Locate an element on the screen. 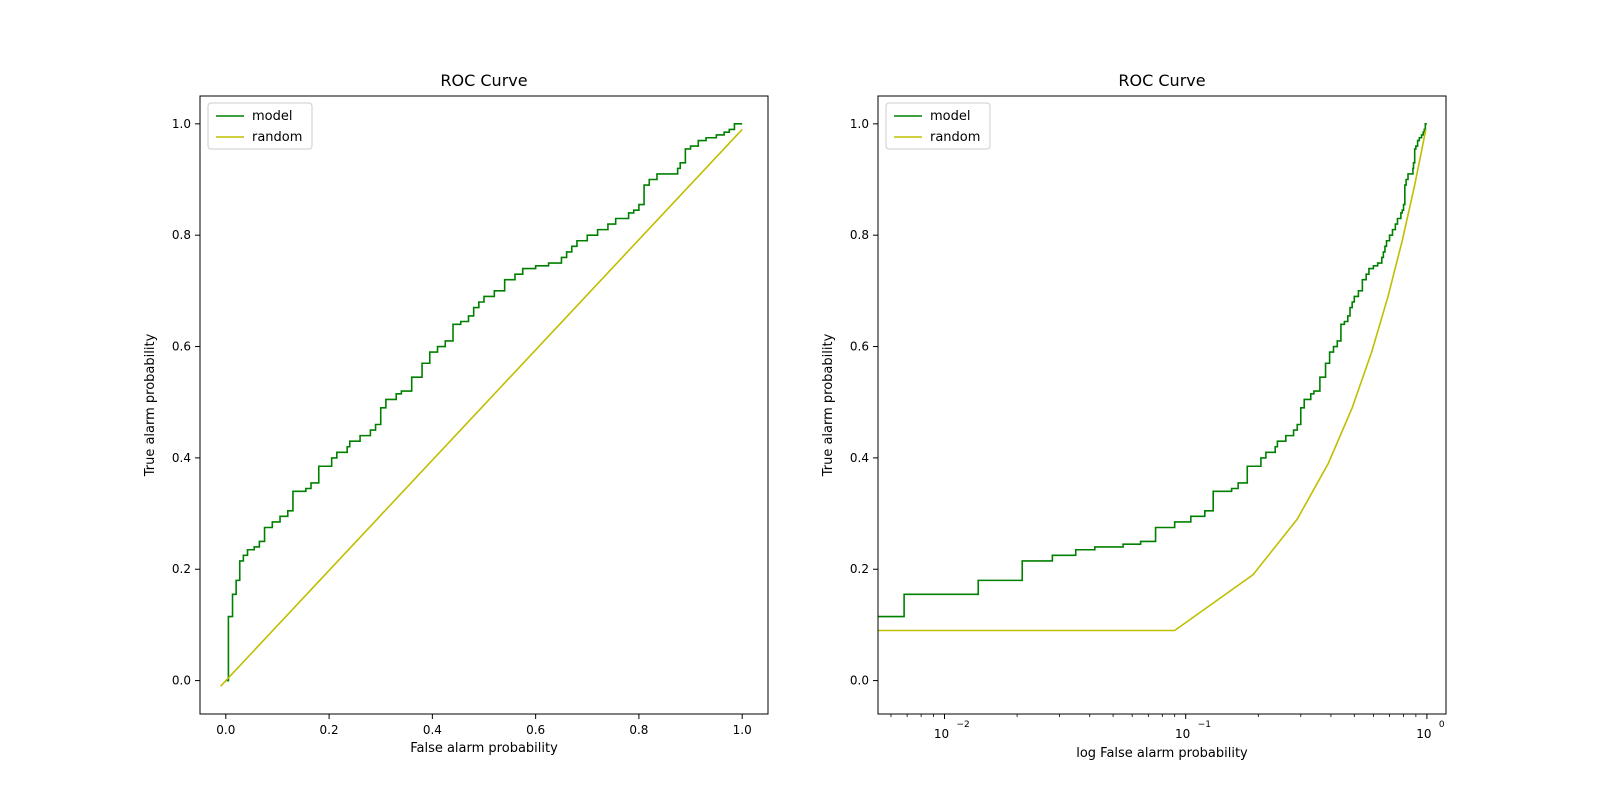 This screenshot has width=1600, height=800. x-tick-exponent: −2 is located at coordinates (963, 725).